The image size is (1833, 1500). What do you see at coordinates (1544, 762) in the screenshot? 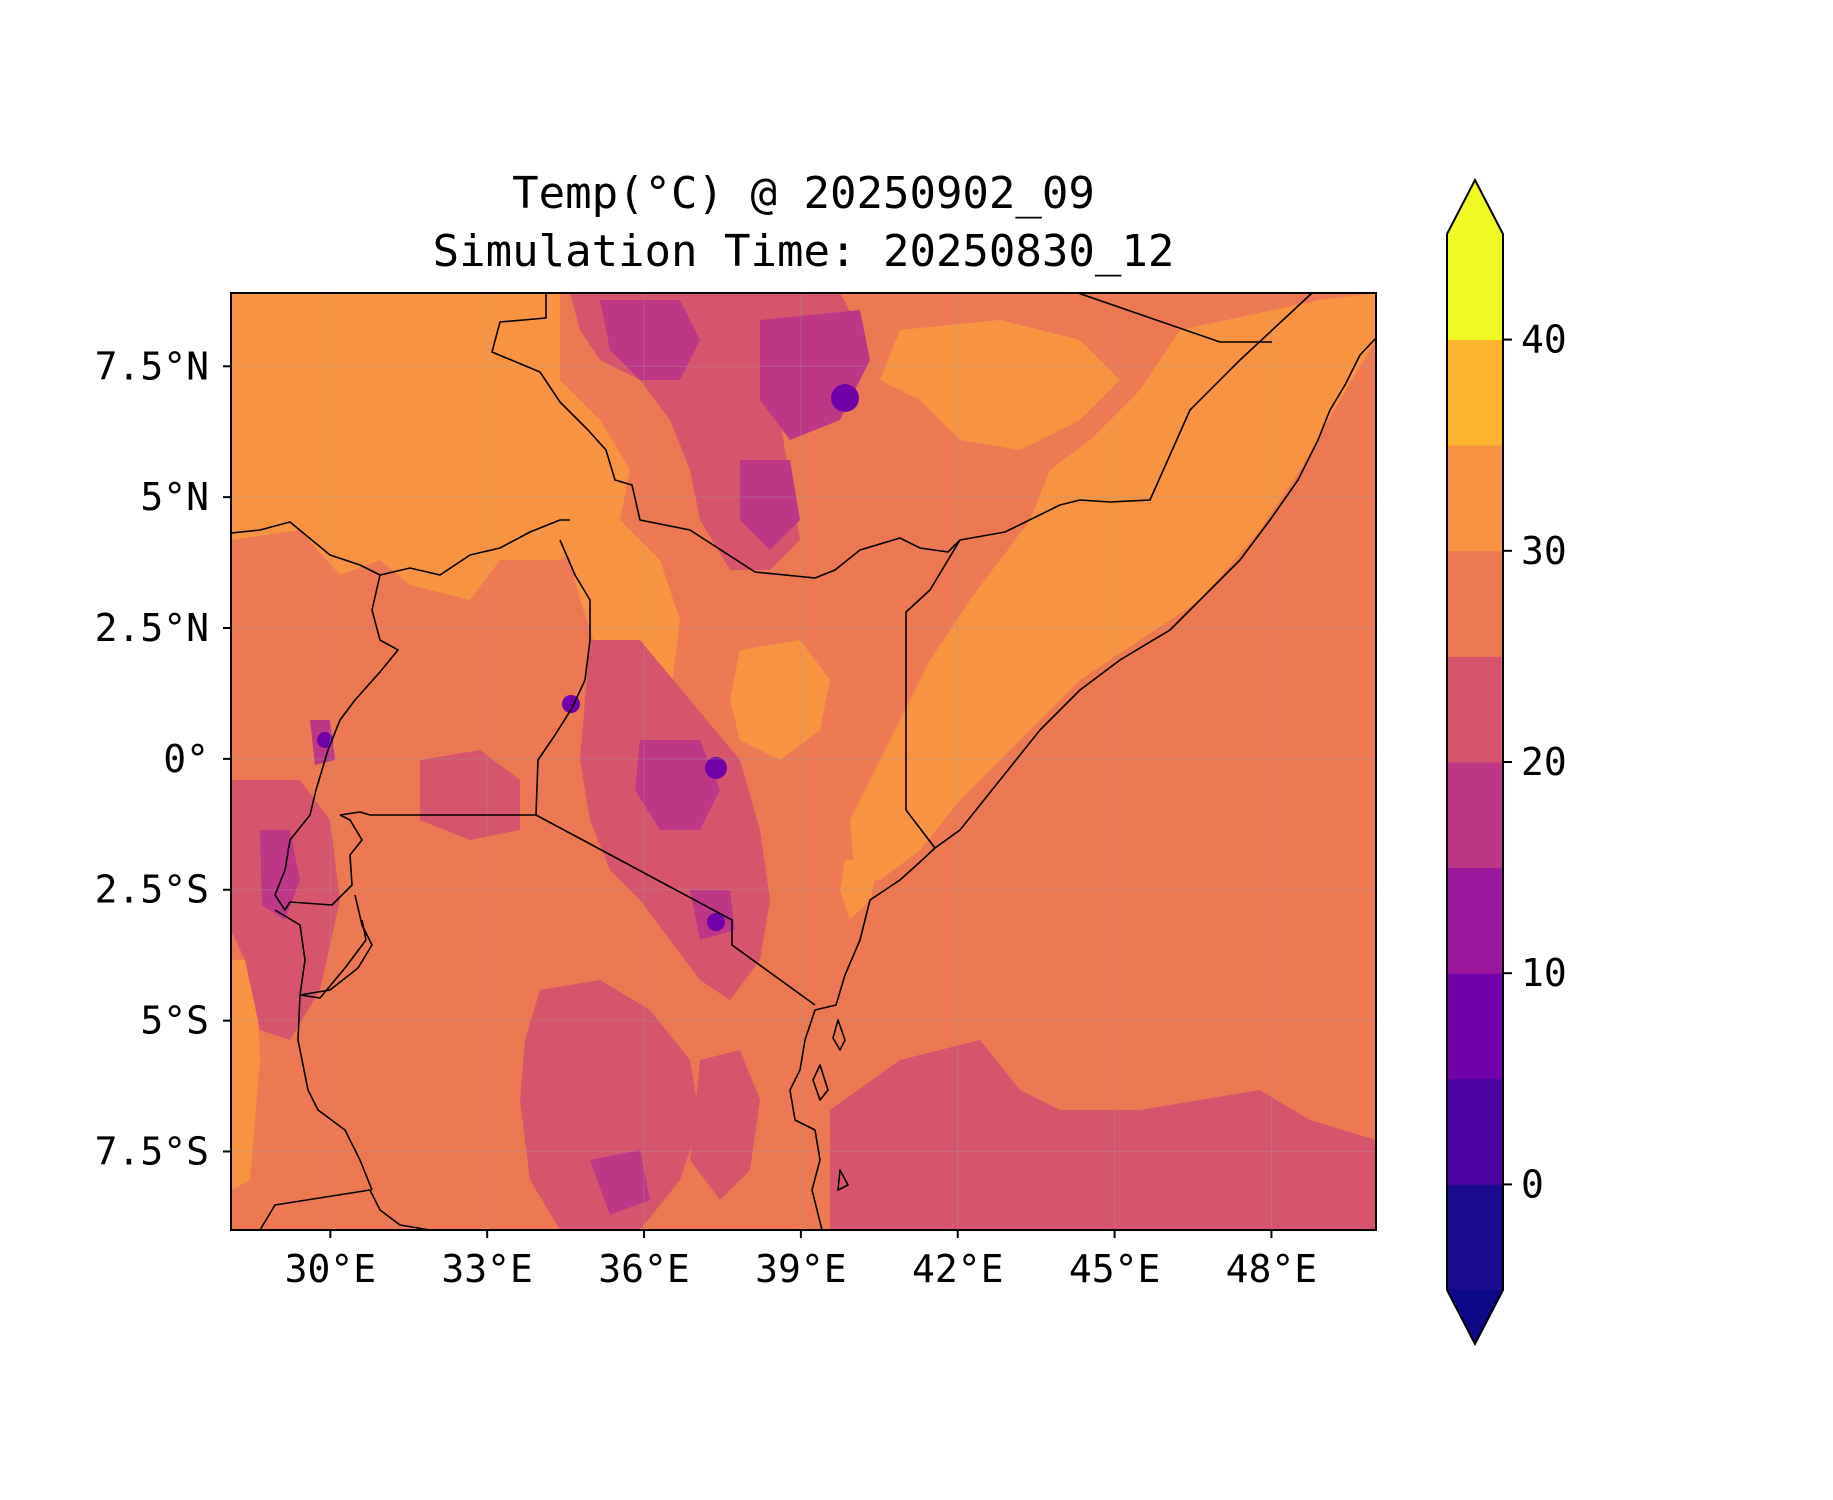
I see `colorbar-tick-label: 20` at bounding box center [1544, 762].